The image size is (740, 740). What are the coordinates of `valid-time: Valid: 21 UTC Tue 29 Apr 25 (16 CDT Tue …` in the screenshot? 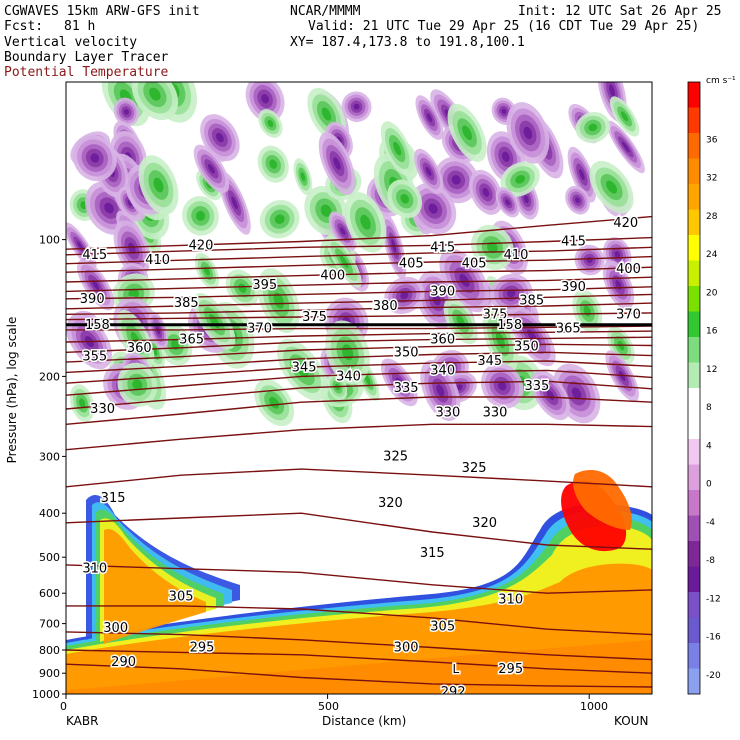 It's located at (504, 26).